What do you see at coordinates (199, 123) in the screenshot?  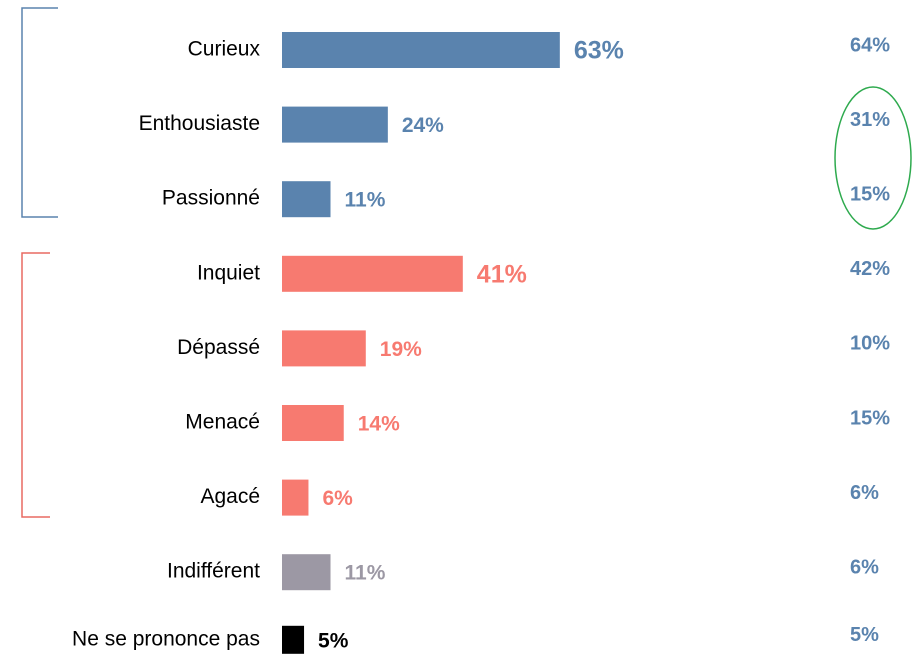 I see `category-label: Enthousiaste` at bounding box center [199, 123].